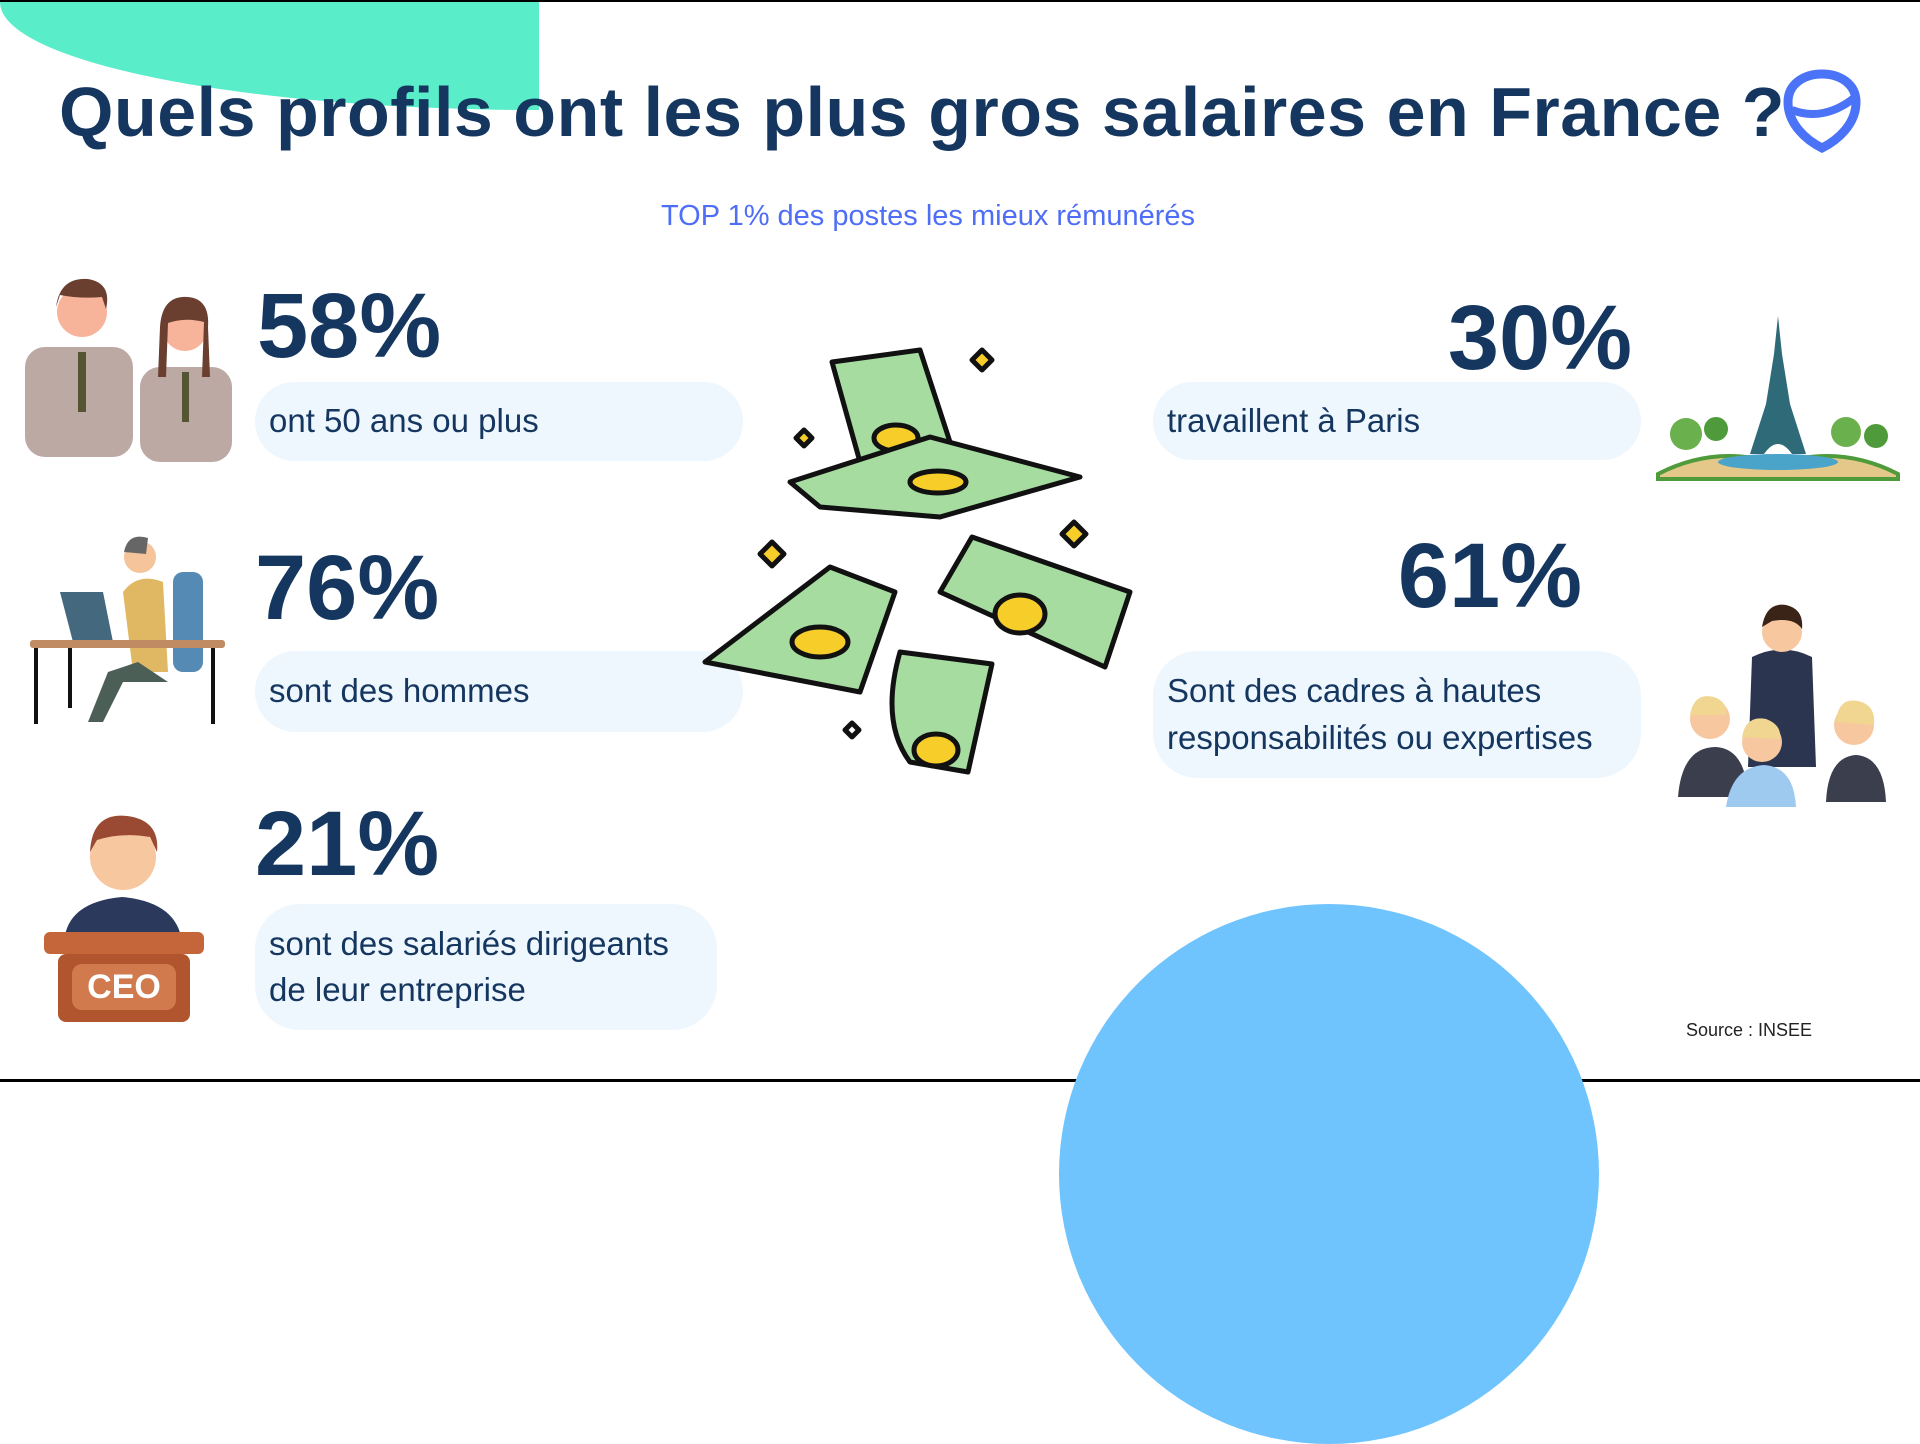 Image resolution: width=1920 pixels, height=1444 pixels. Describe the element at coordinates (499, 691) in the screenshot. I see `stat-label: sont des hommes` at that location.